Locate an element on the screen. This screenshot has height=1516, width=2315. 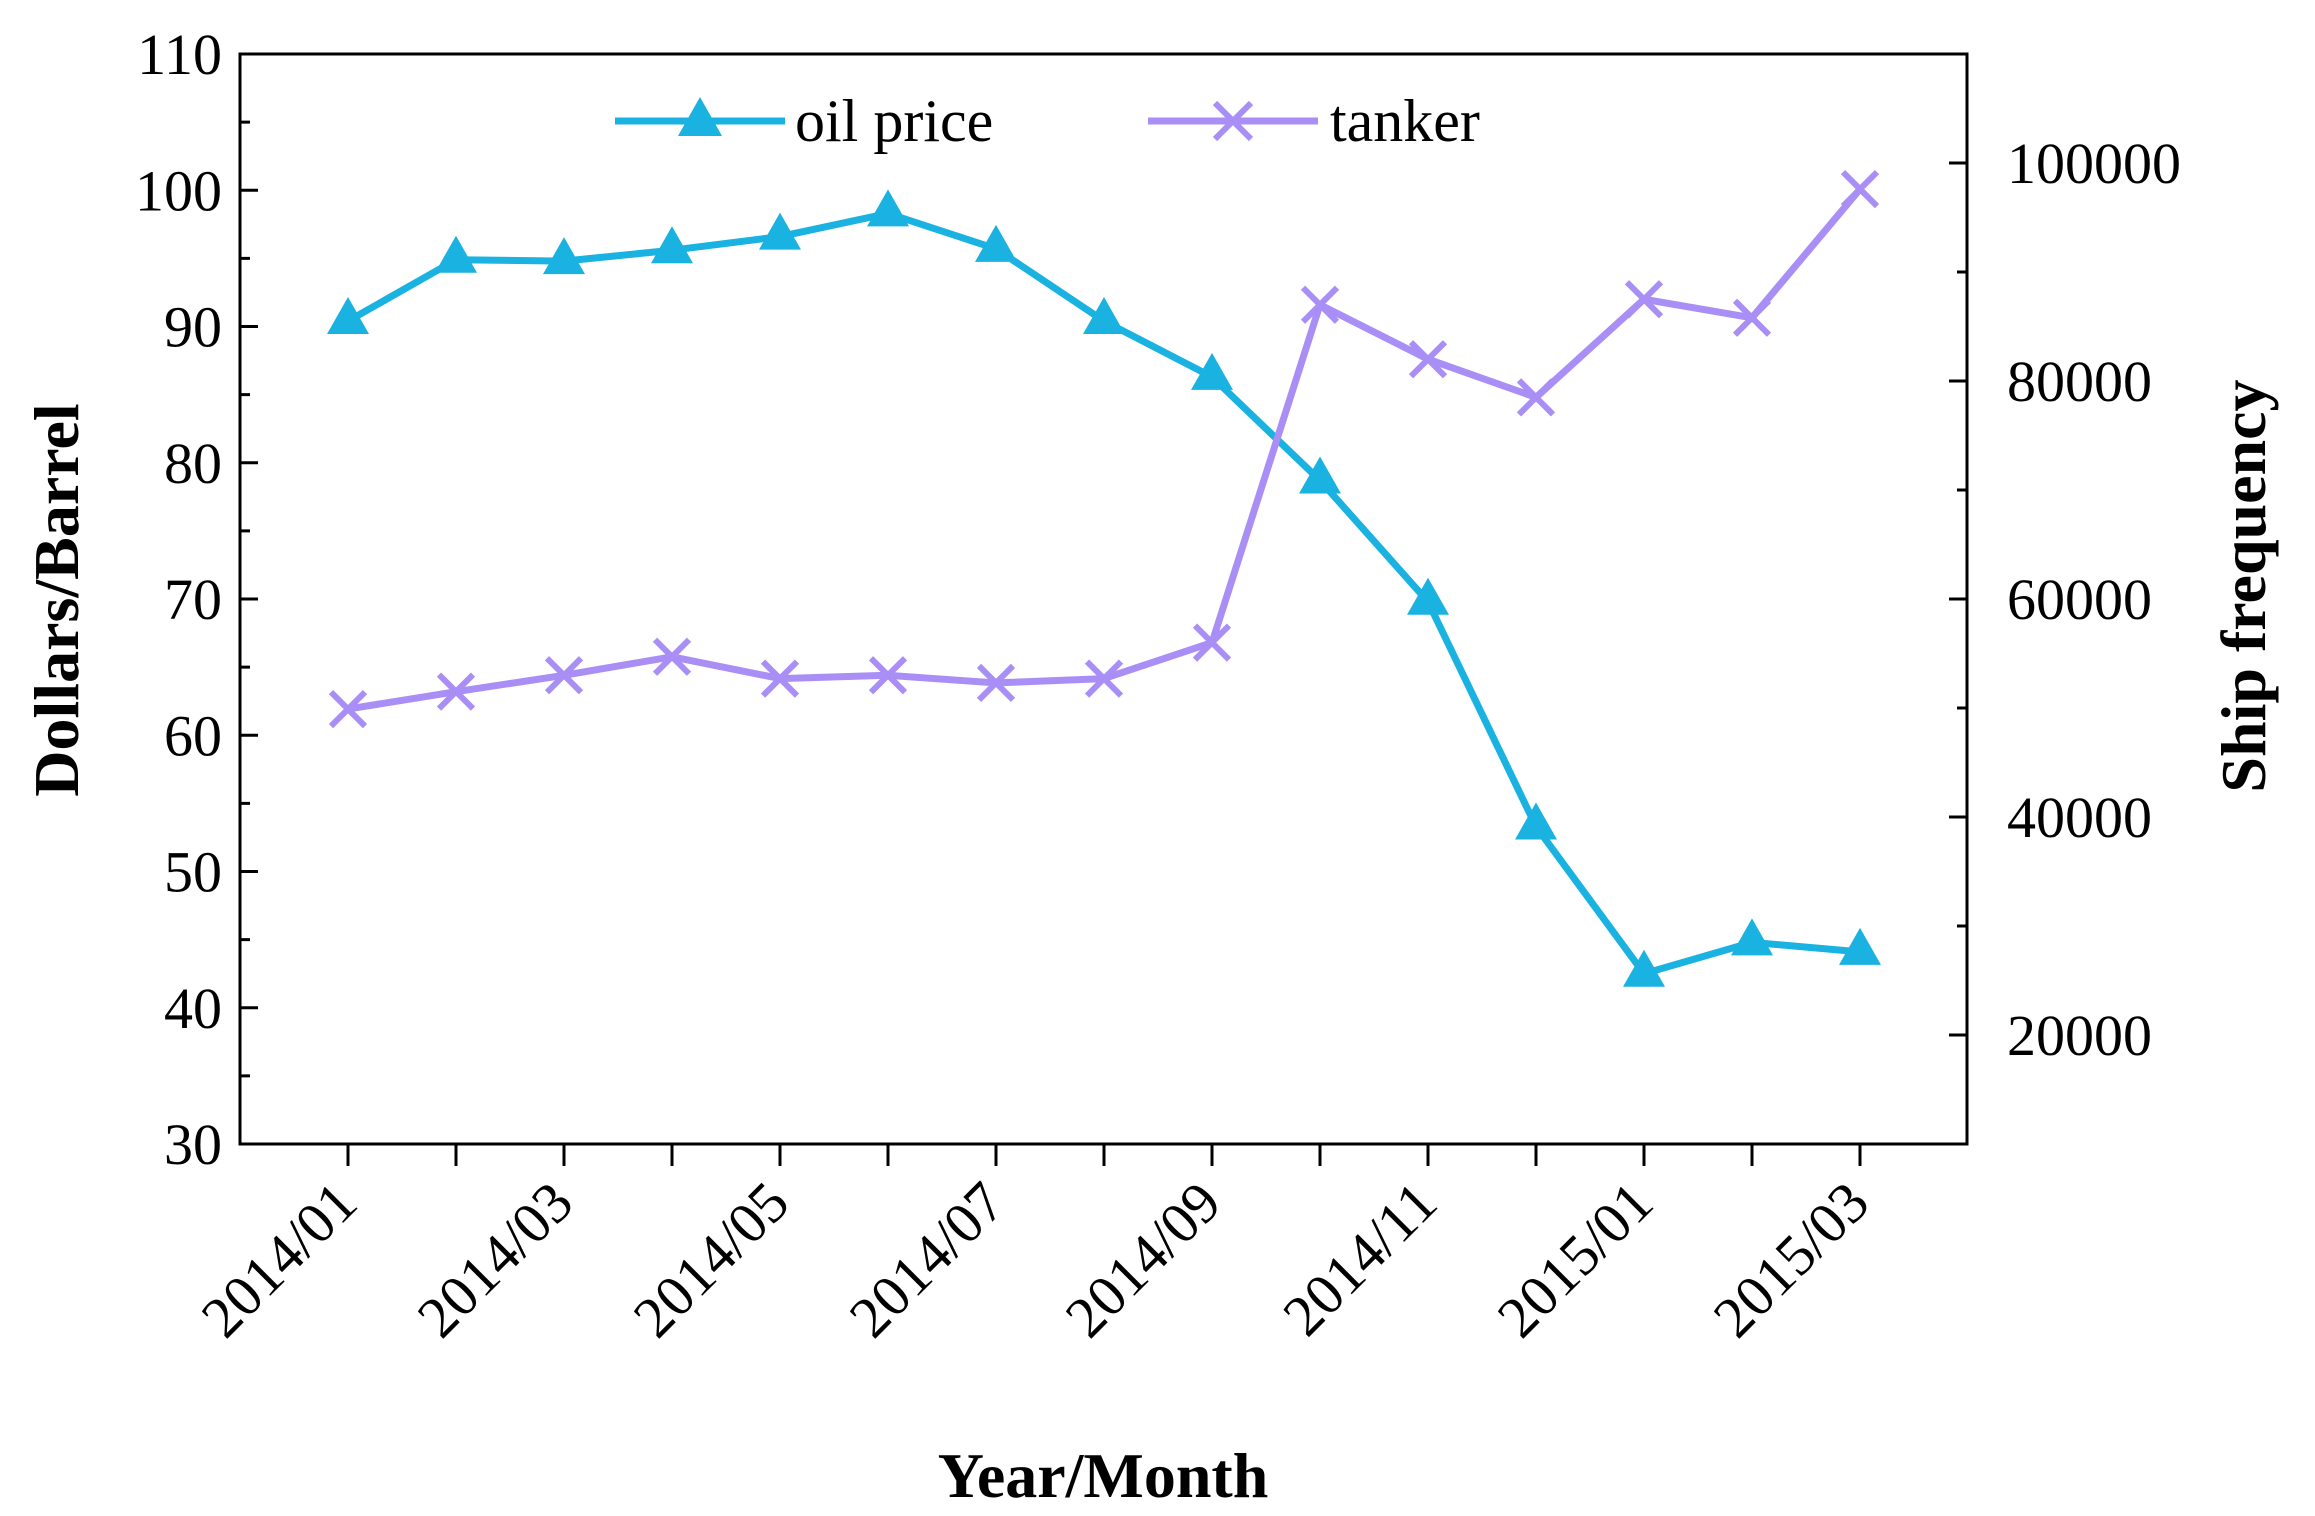
legend-item-oil-price: oil price is located at coordinates (804, 121).